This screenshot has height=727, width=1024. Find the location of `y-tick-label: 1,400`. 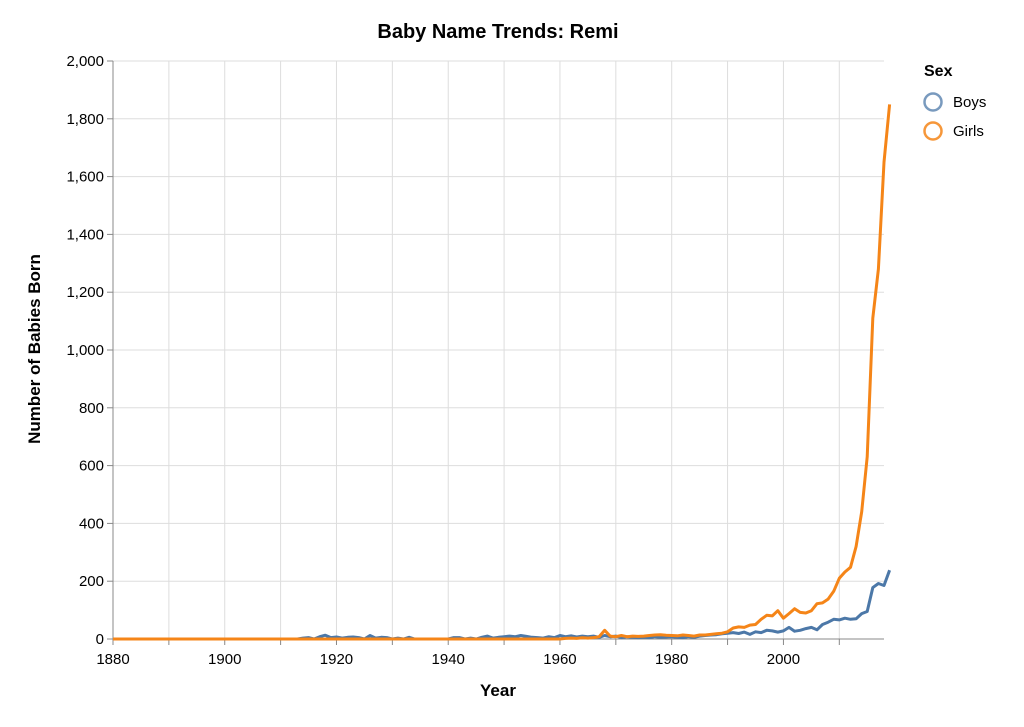

y-tick-label: 1,400 is located at coordinates (85, 234).